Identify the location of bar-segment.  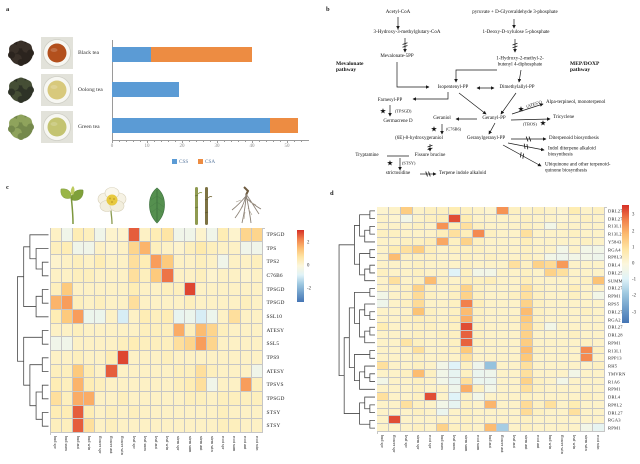
(131, 54).